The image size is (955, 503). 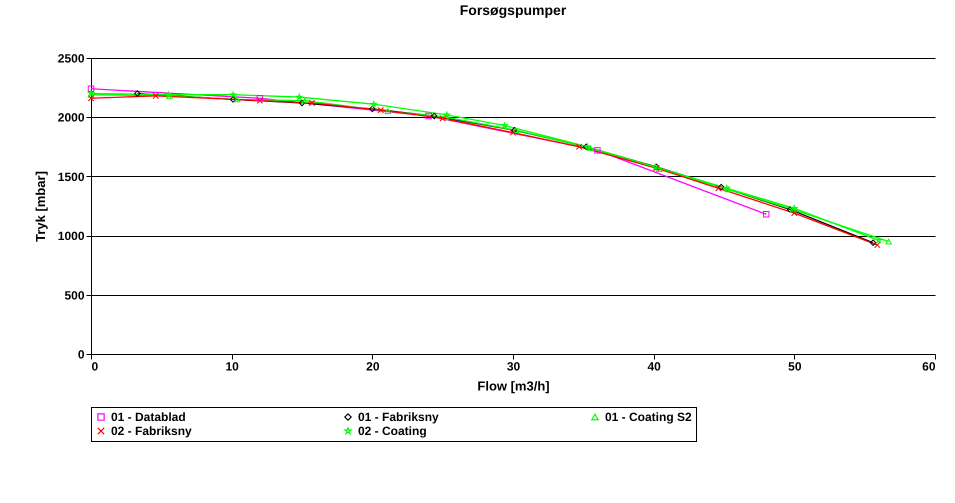 I want to click on x-axis-title: Flow [m3/h], so click(x=513, y=386).